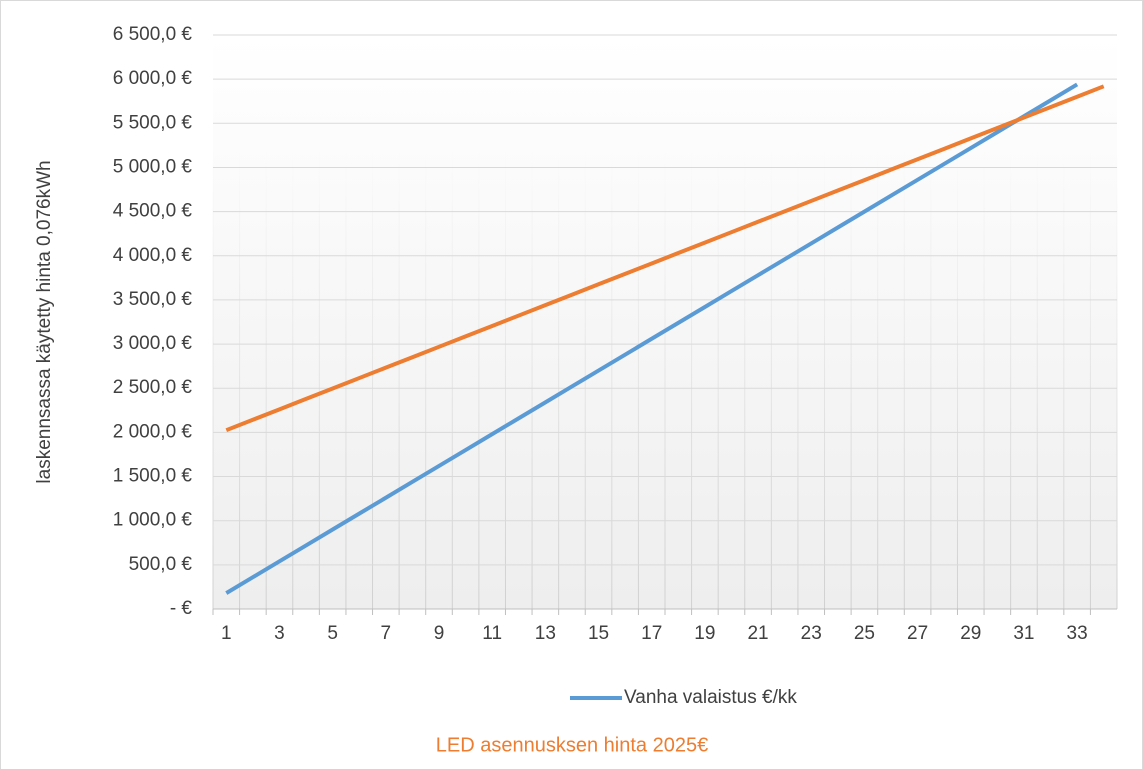 Image resolution: width=1143 pixels, height=769 pixels. I want to click on x-tick-label: 17, so click(651, 633).